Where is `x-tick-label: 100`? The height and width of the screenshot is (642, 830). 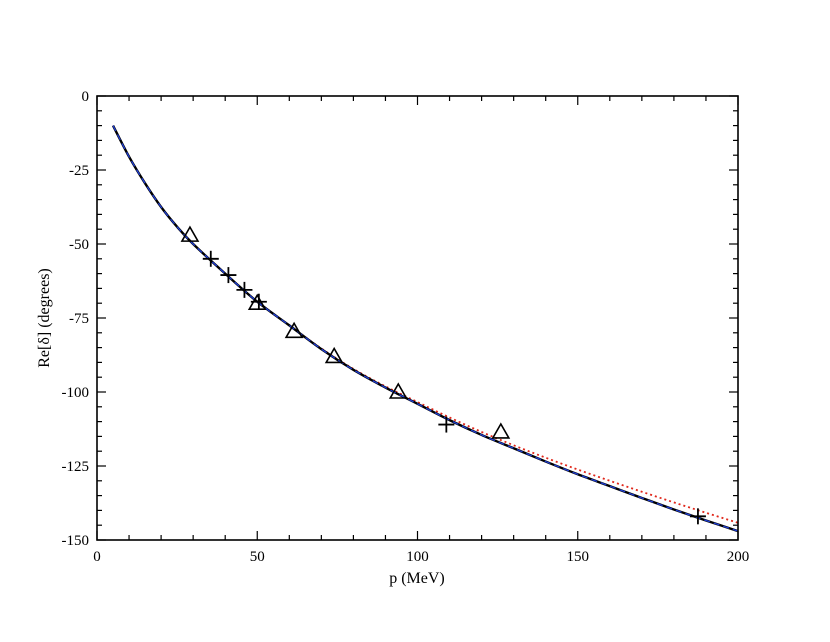 x-tick-label: 100 is located at coordinates (417, 557).